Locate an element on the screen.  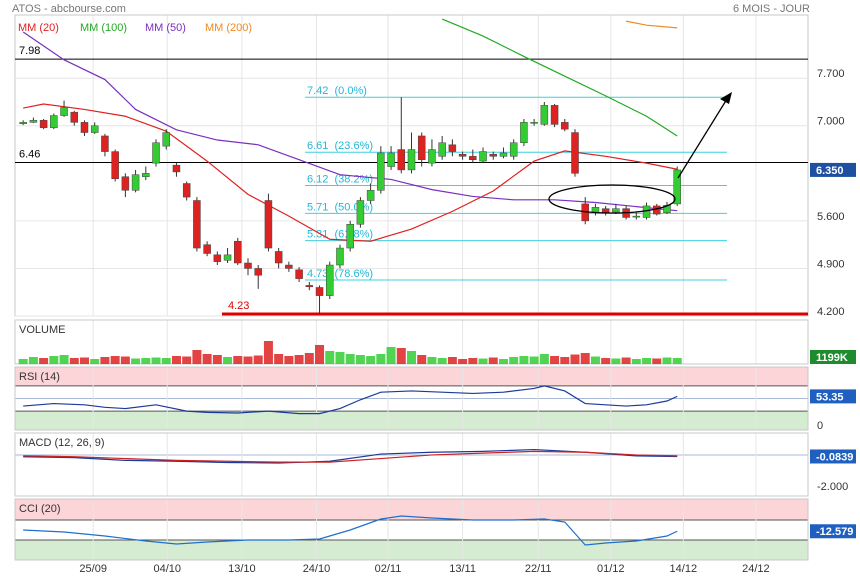
annotation-ellipse is located at coordinates (612, 199).